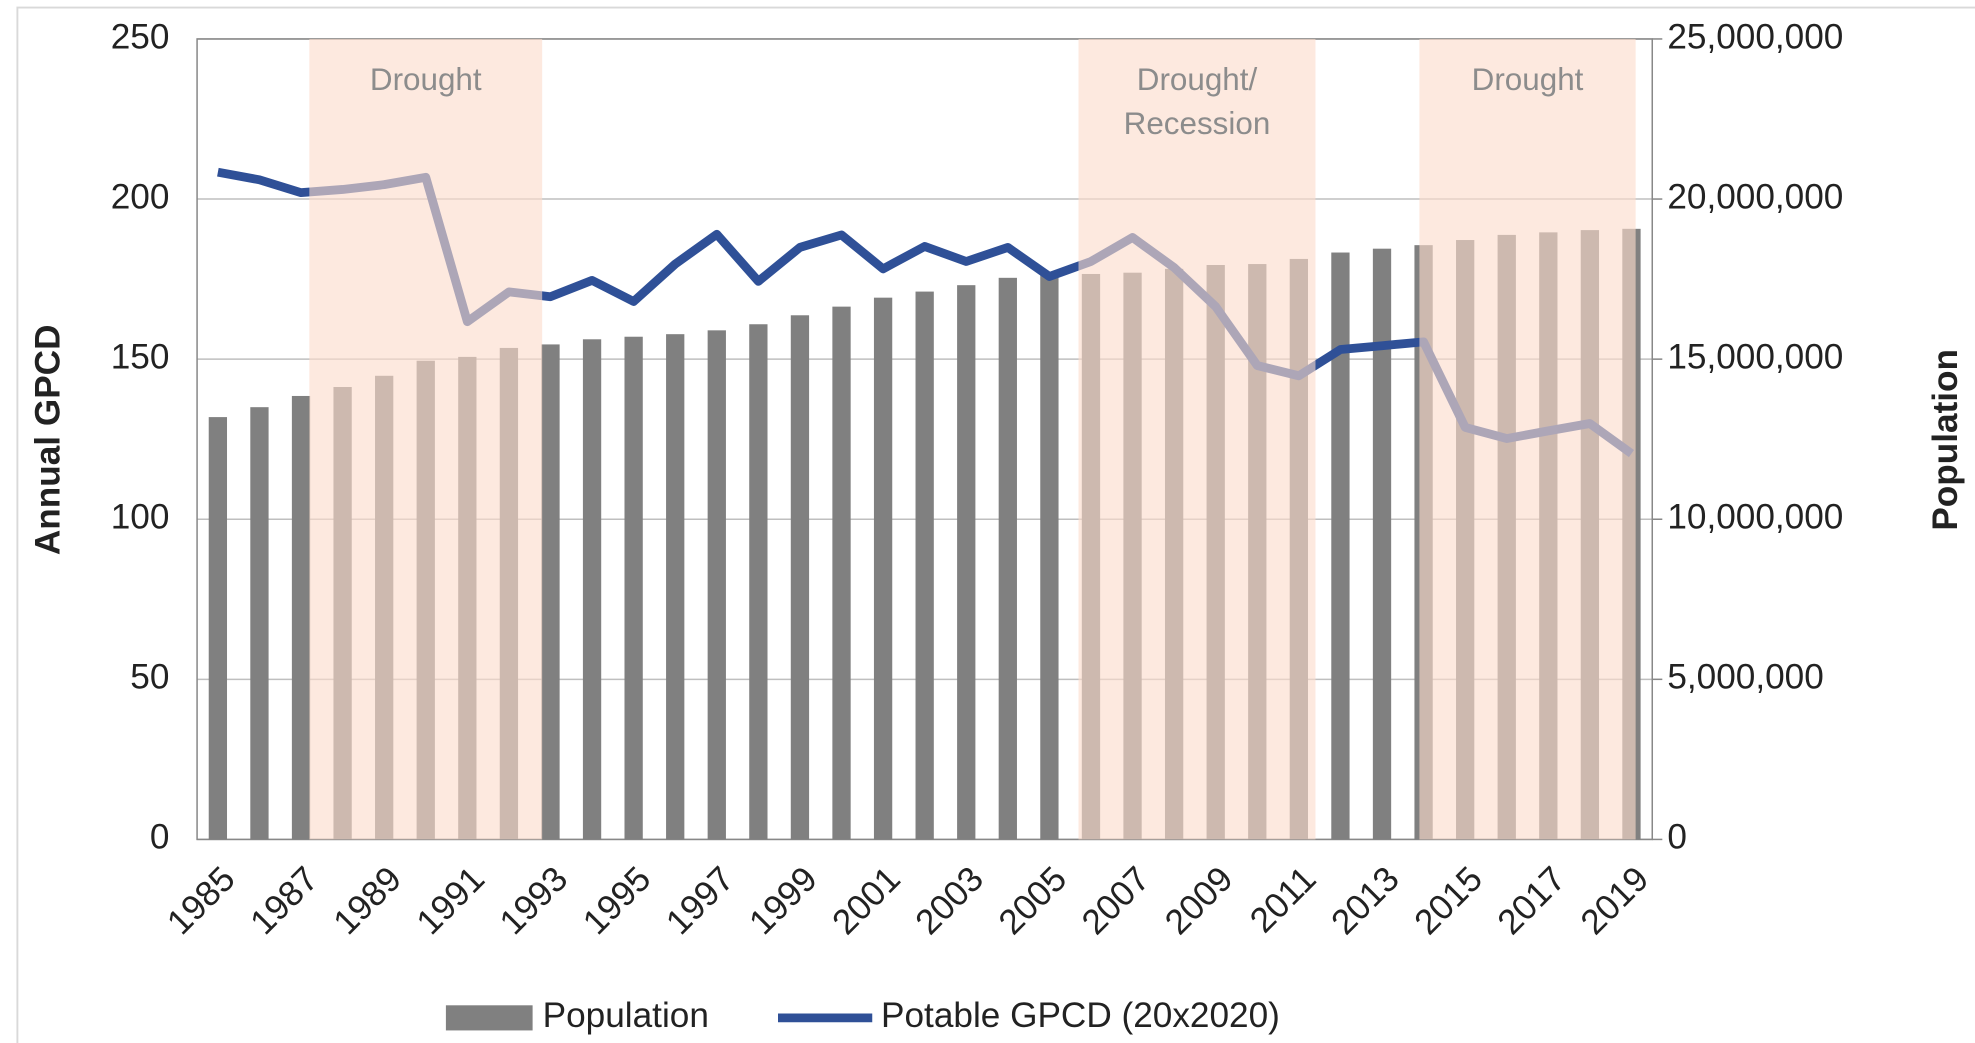 Image resolution: width=1975 pixels, height=1043 pixels. I want to click on legend-label: Population, so click(626, 1015).